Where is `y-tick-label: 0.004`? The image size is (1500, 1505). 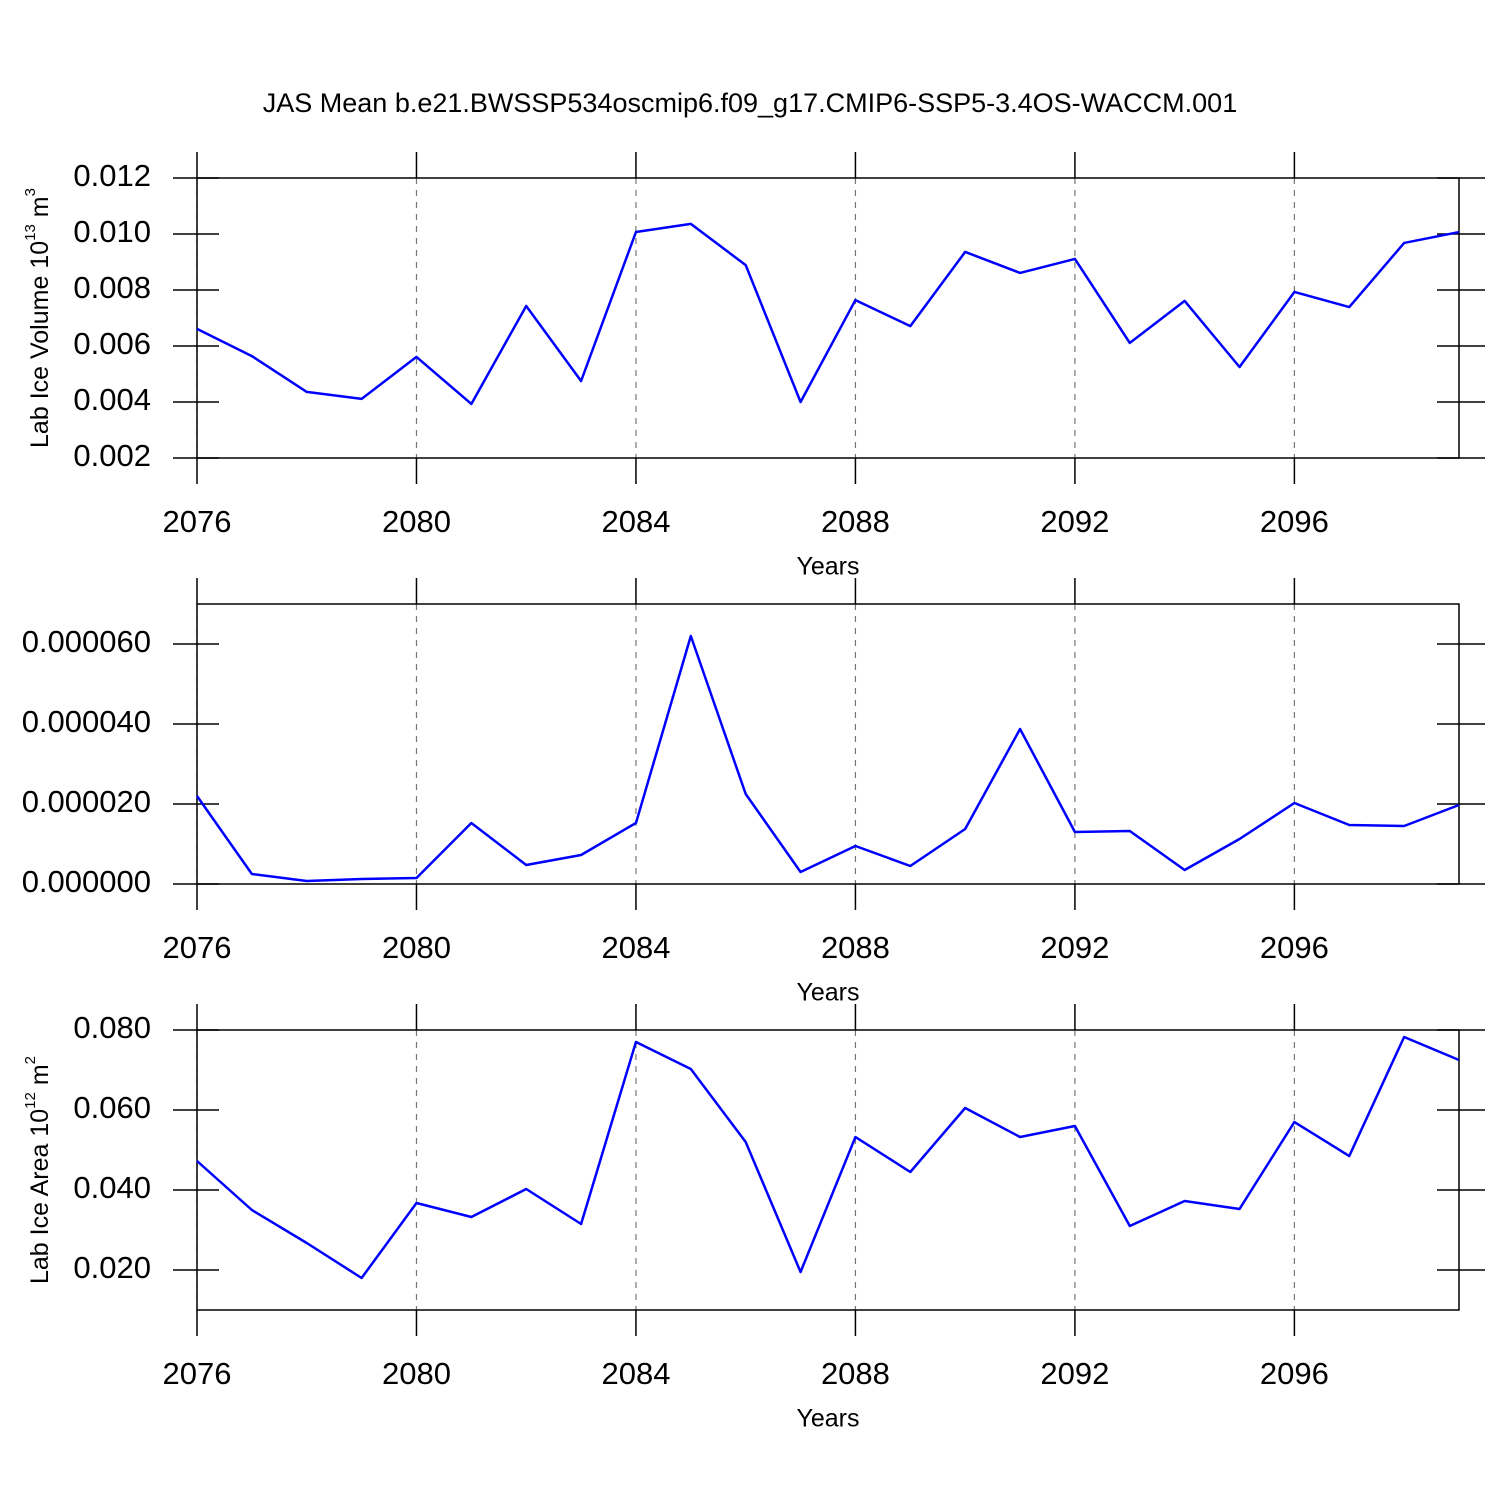
y-tick-label: 0.004 is located at coordinates (112, 399).